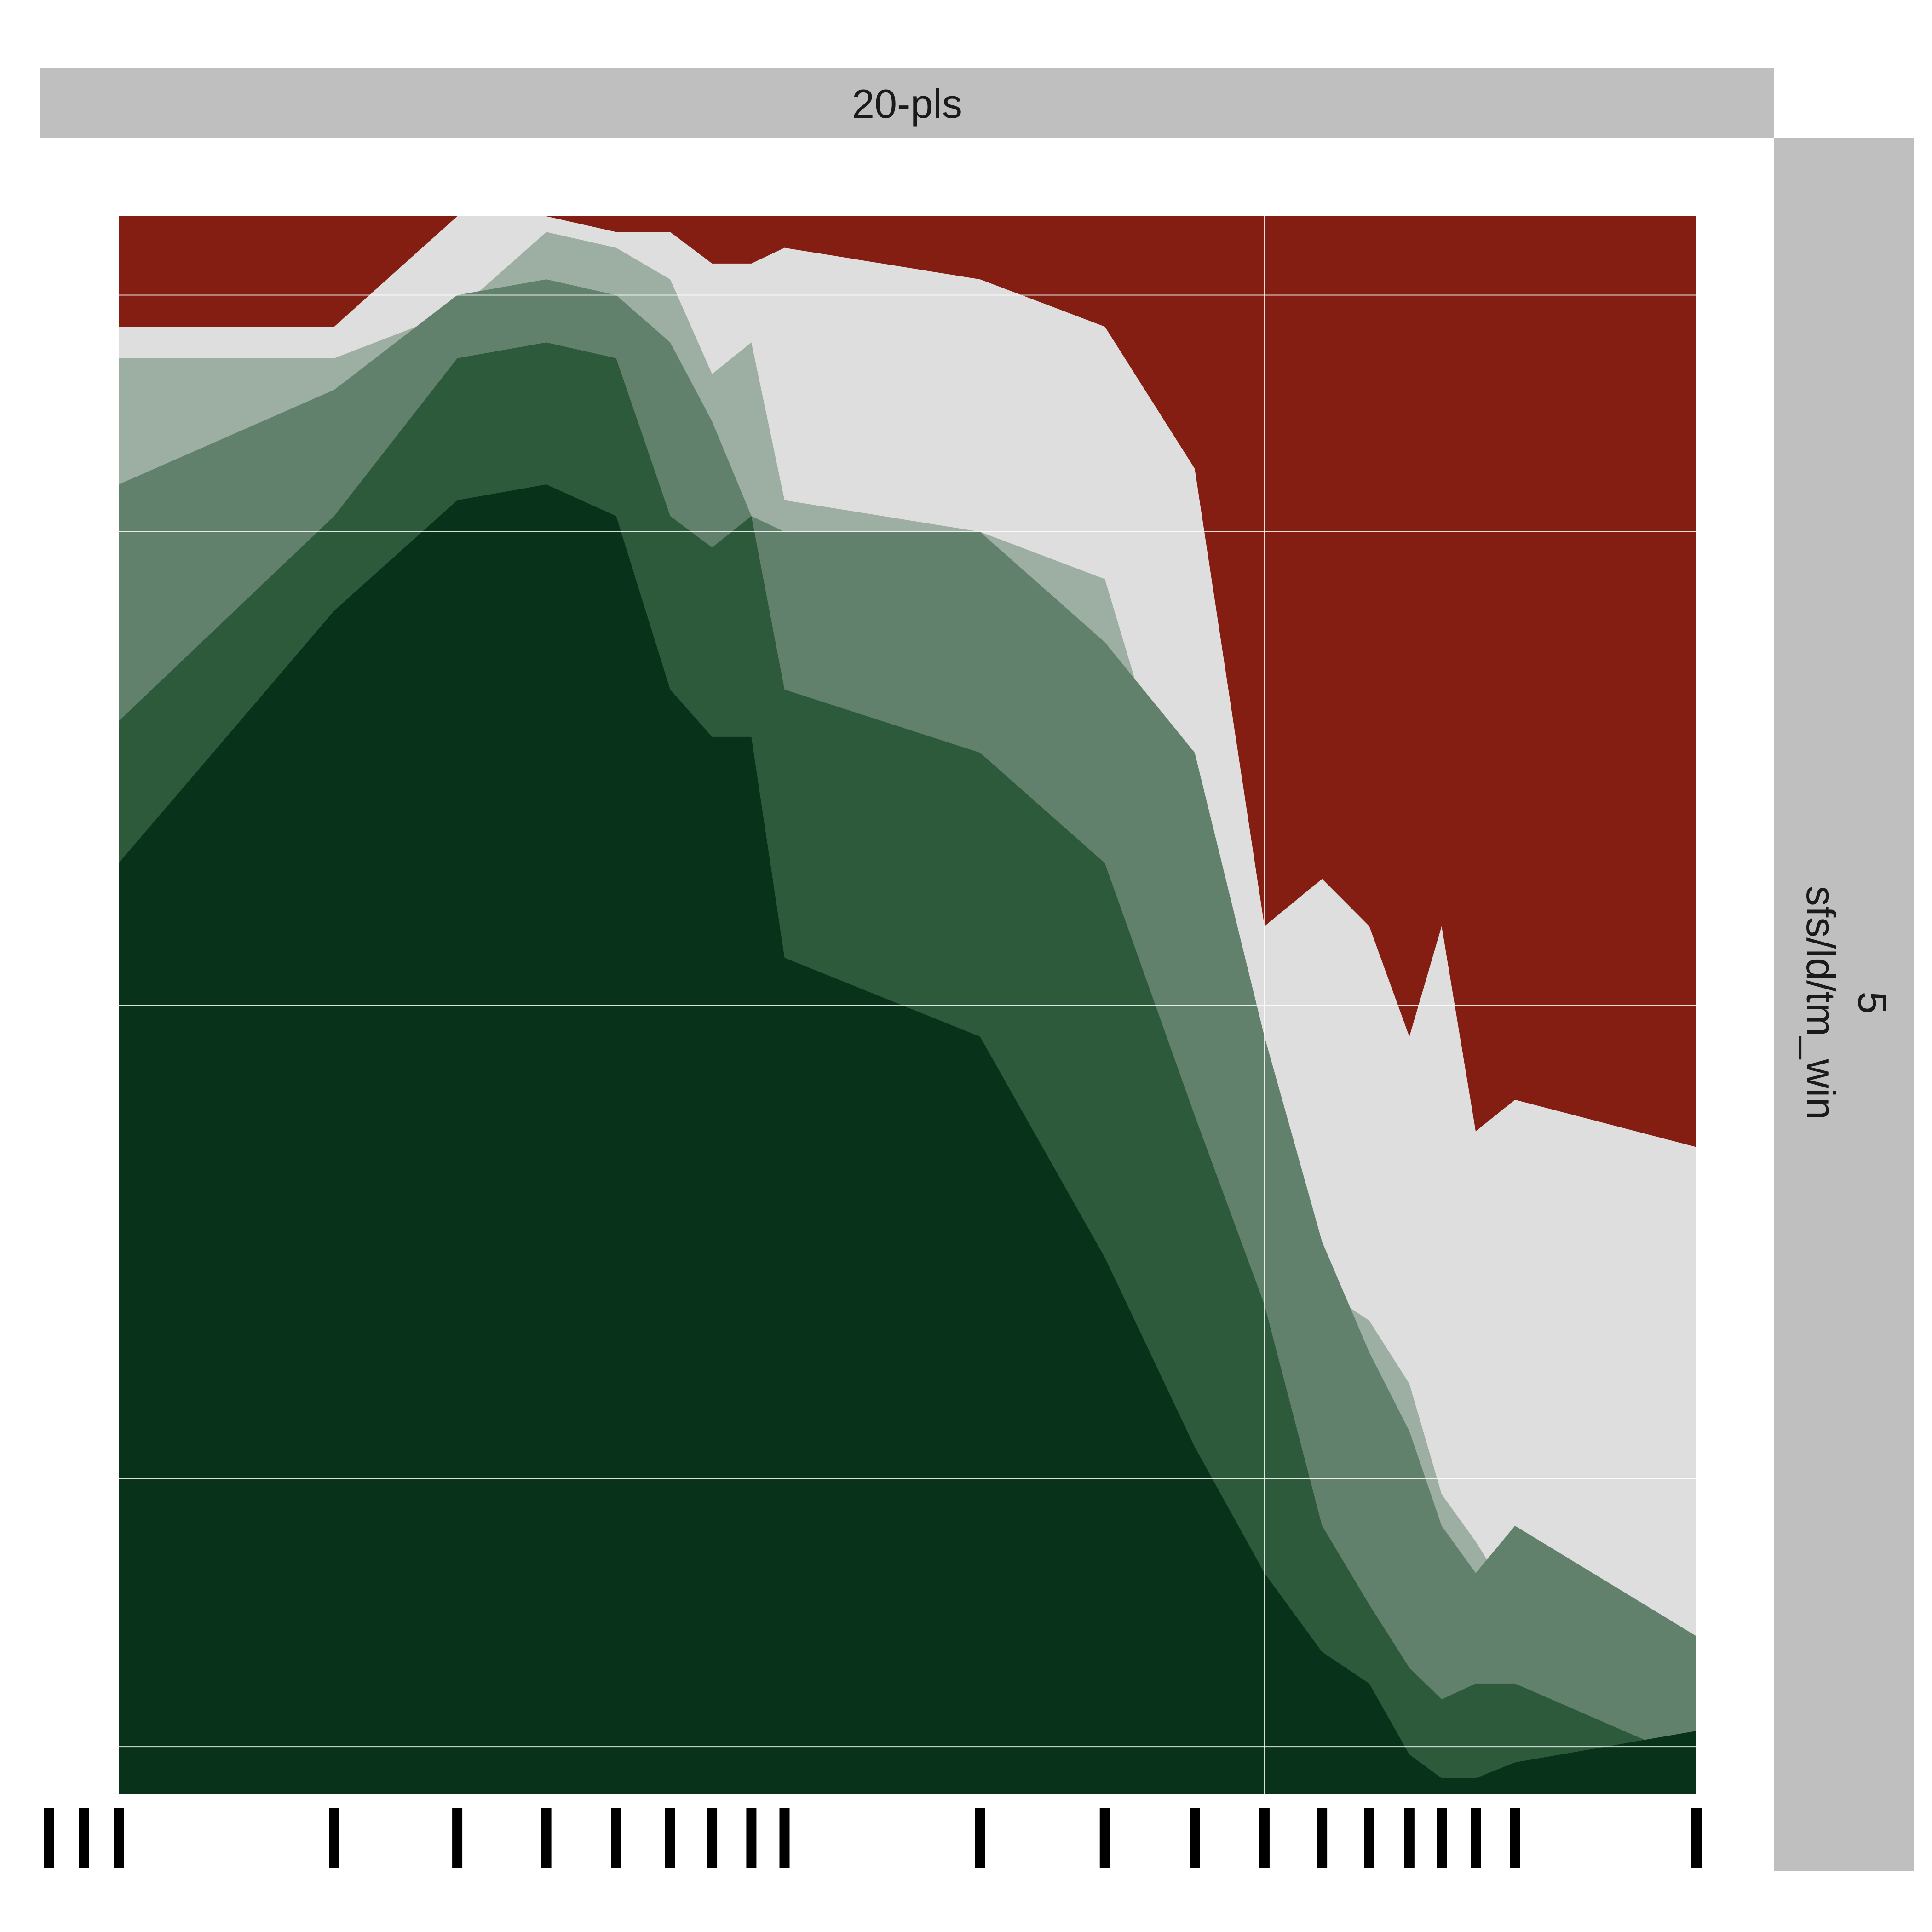  I want to click on x-rug, so click(873, 1838).